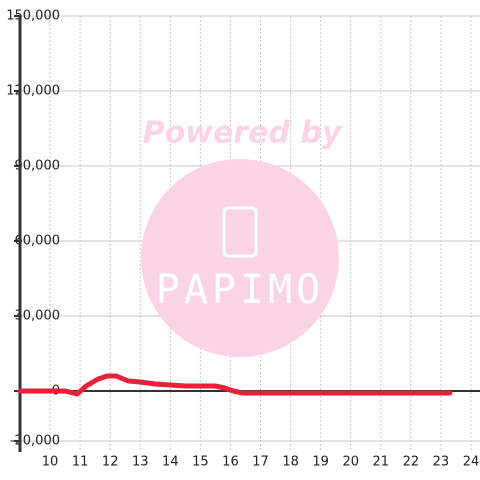  I want to click on x-tick-label: 20, so click(350, 462).